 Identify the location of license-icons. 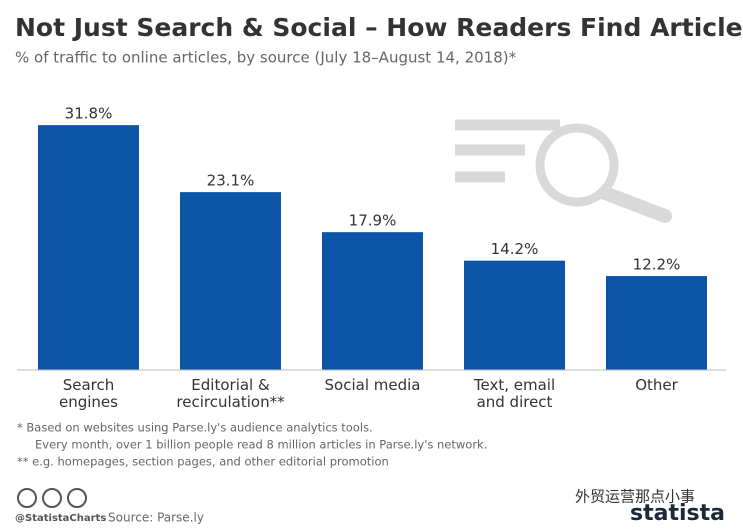
(52, 498).